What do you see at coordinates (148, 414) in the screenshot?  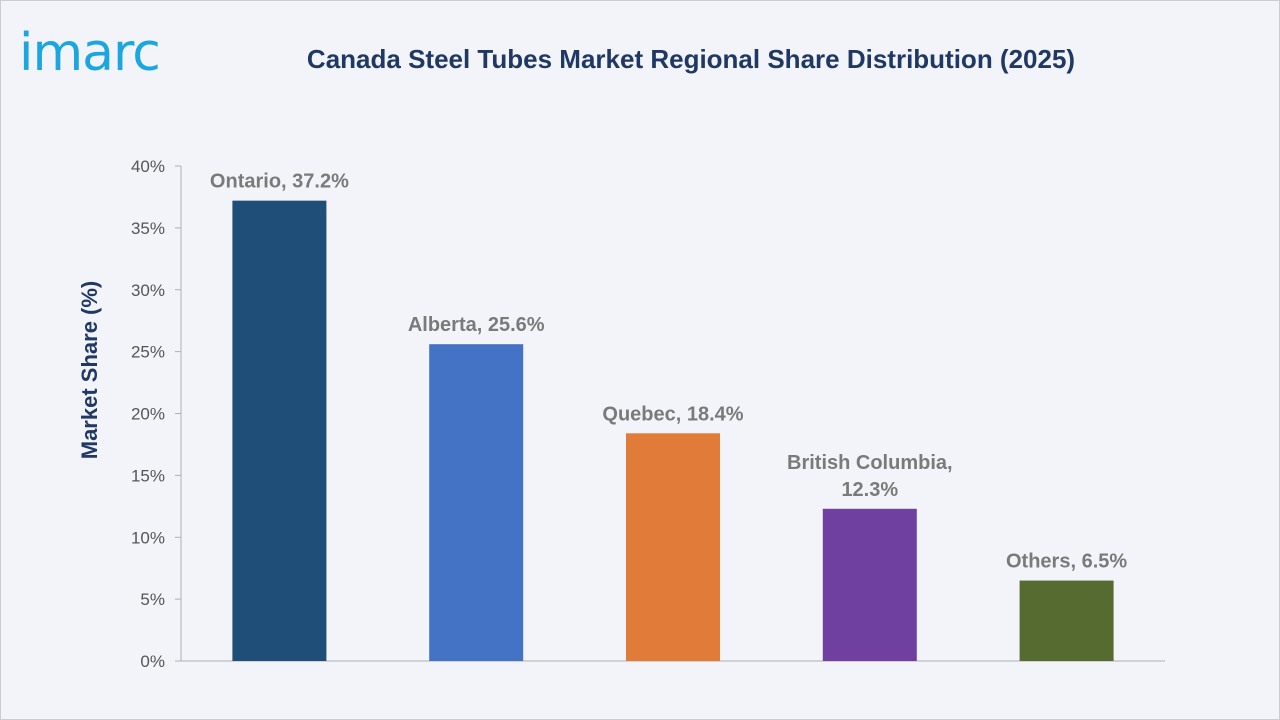 I see `y-tick-label: 20%` at bounding box center [148, 414].